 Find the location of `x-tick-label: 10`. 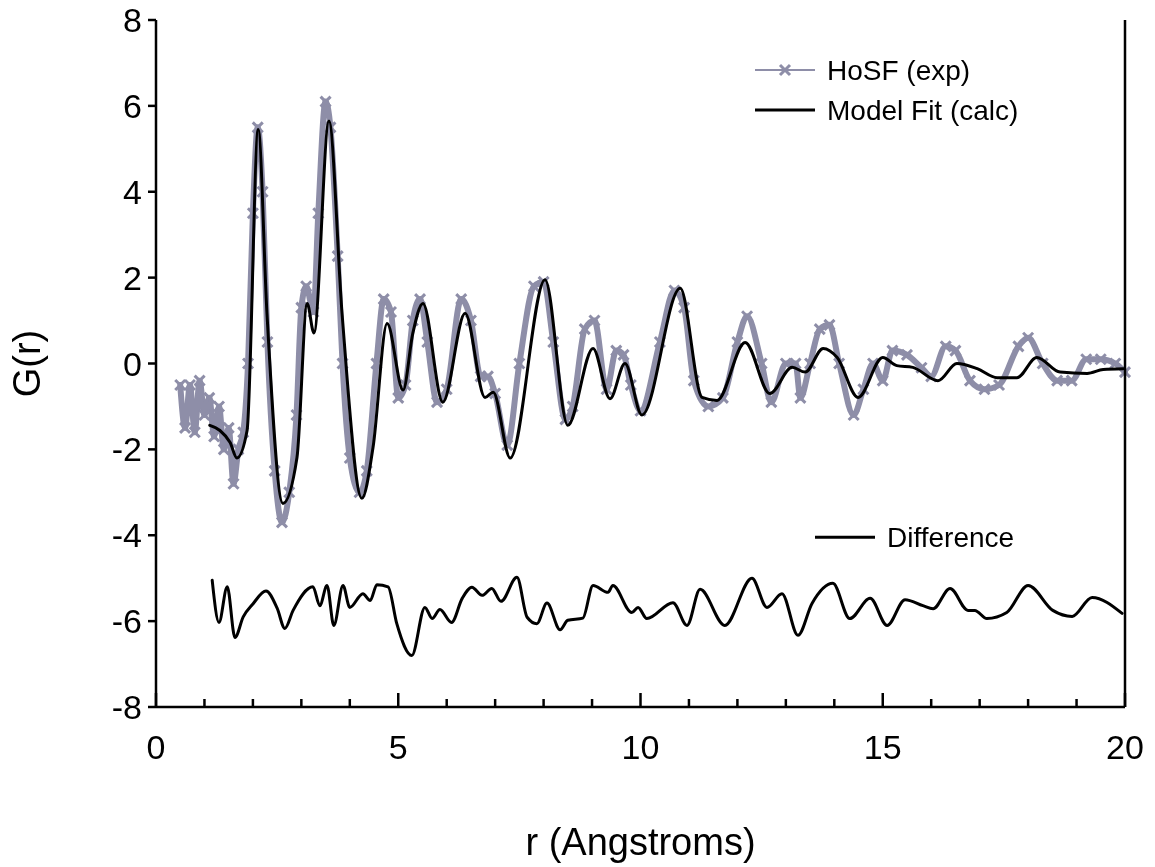

x-tick-label: 10 is located at coordinates (640, 747).